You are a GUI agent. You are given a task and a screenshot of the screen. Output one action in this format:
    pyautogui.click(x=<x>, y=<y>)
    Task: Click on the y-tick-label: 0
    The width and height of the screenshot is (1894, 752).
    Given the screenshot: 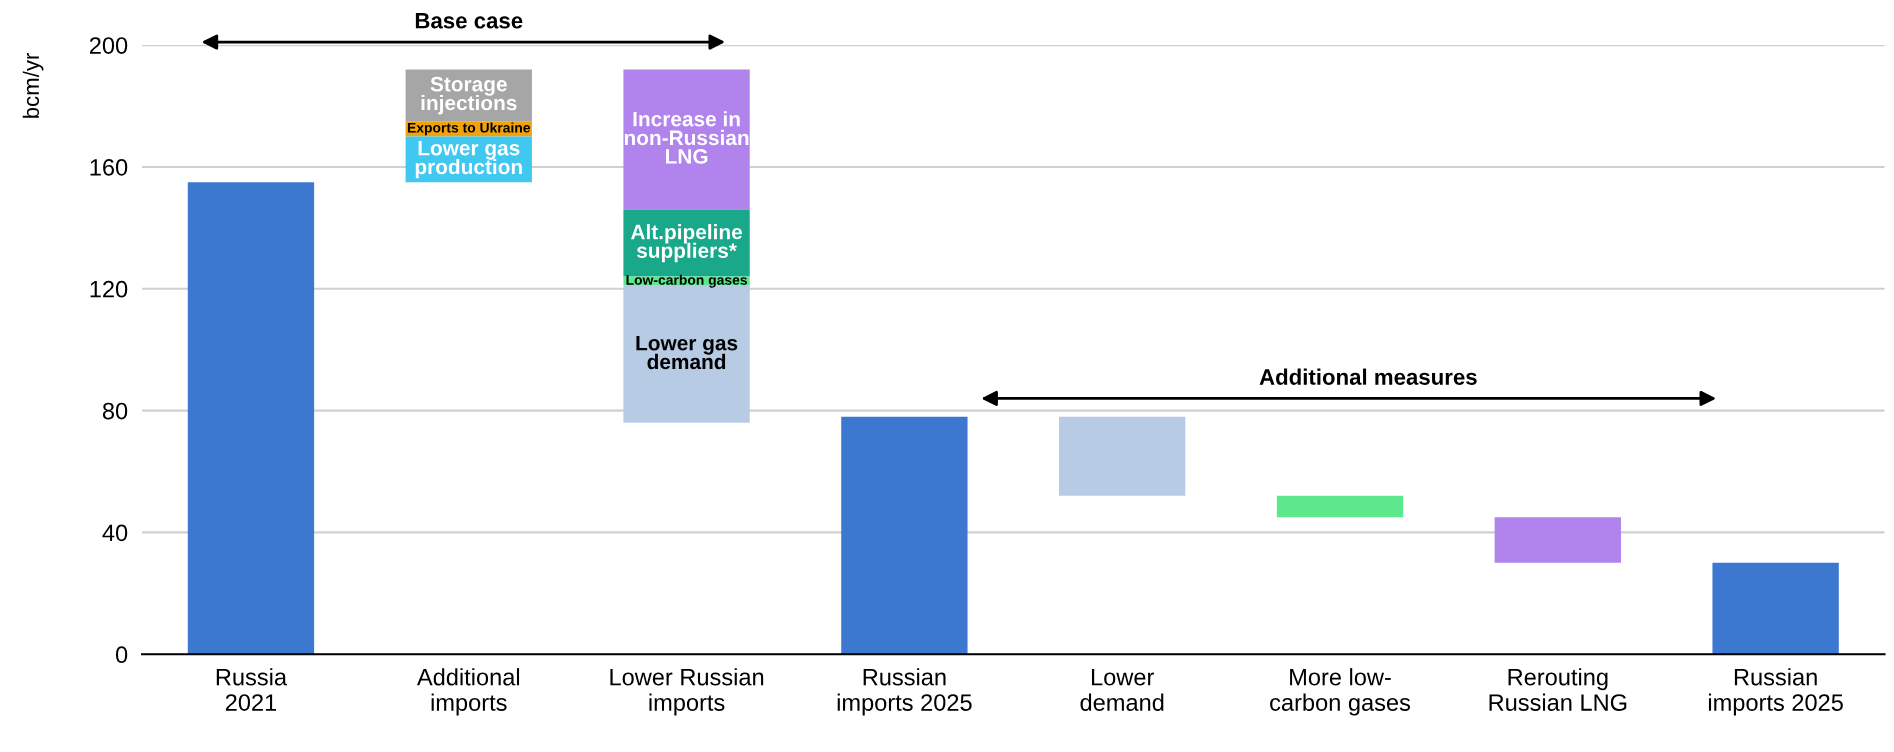 What is the action you would take?
    pyautogui.click(x=121, y=655)
    